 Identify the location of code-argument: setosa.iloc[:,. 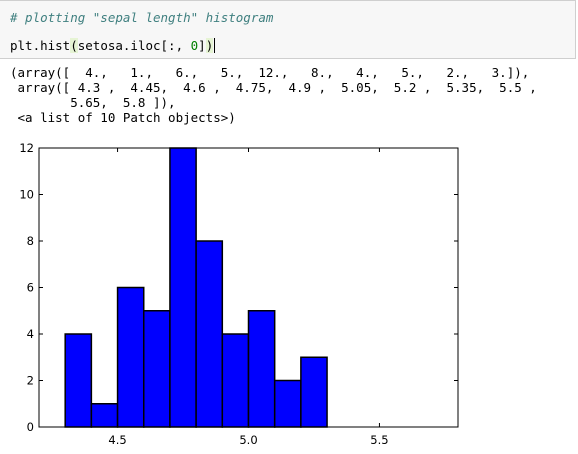
(134, 45).